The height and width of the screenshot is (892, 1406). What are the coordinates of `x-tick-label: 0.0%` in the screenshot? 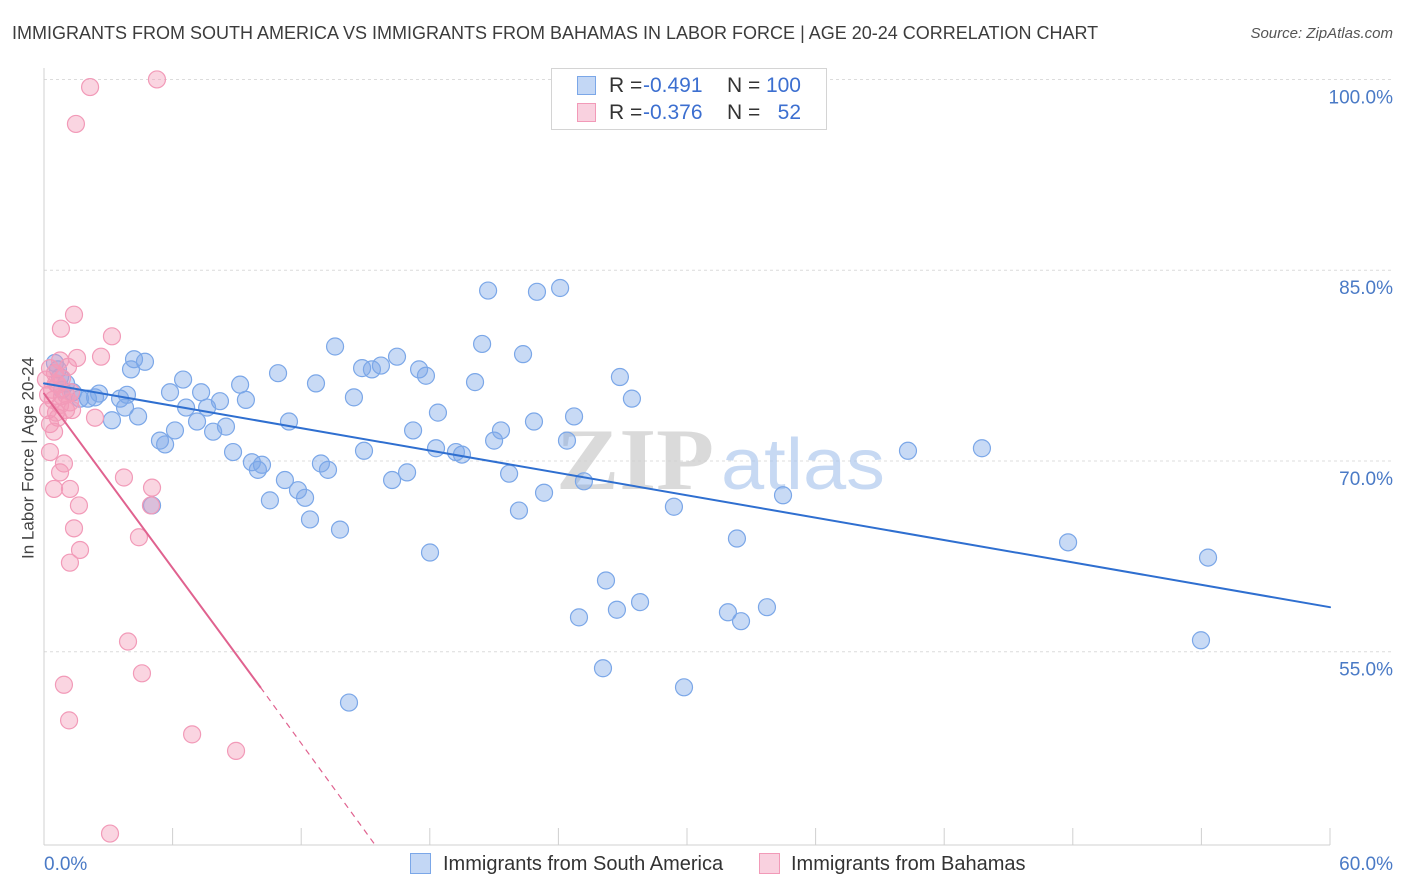 It's located at (65, 864).